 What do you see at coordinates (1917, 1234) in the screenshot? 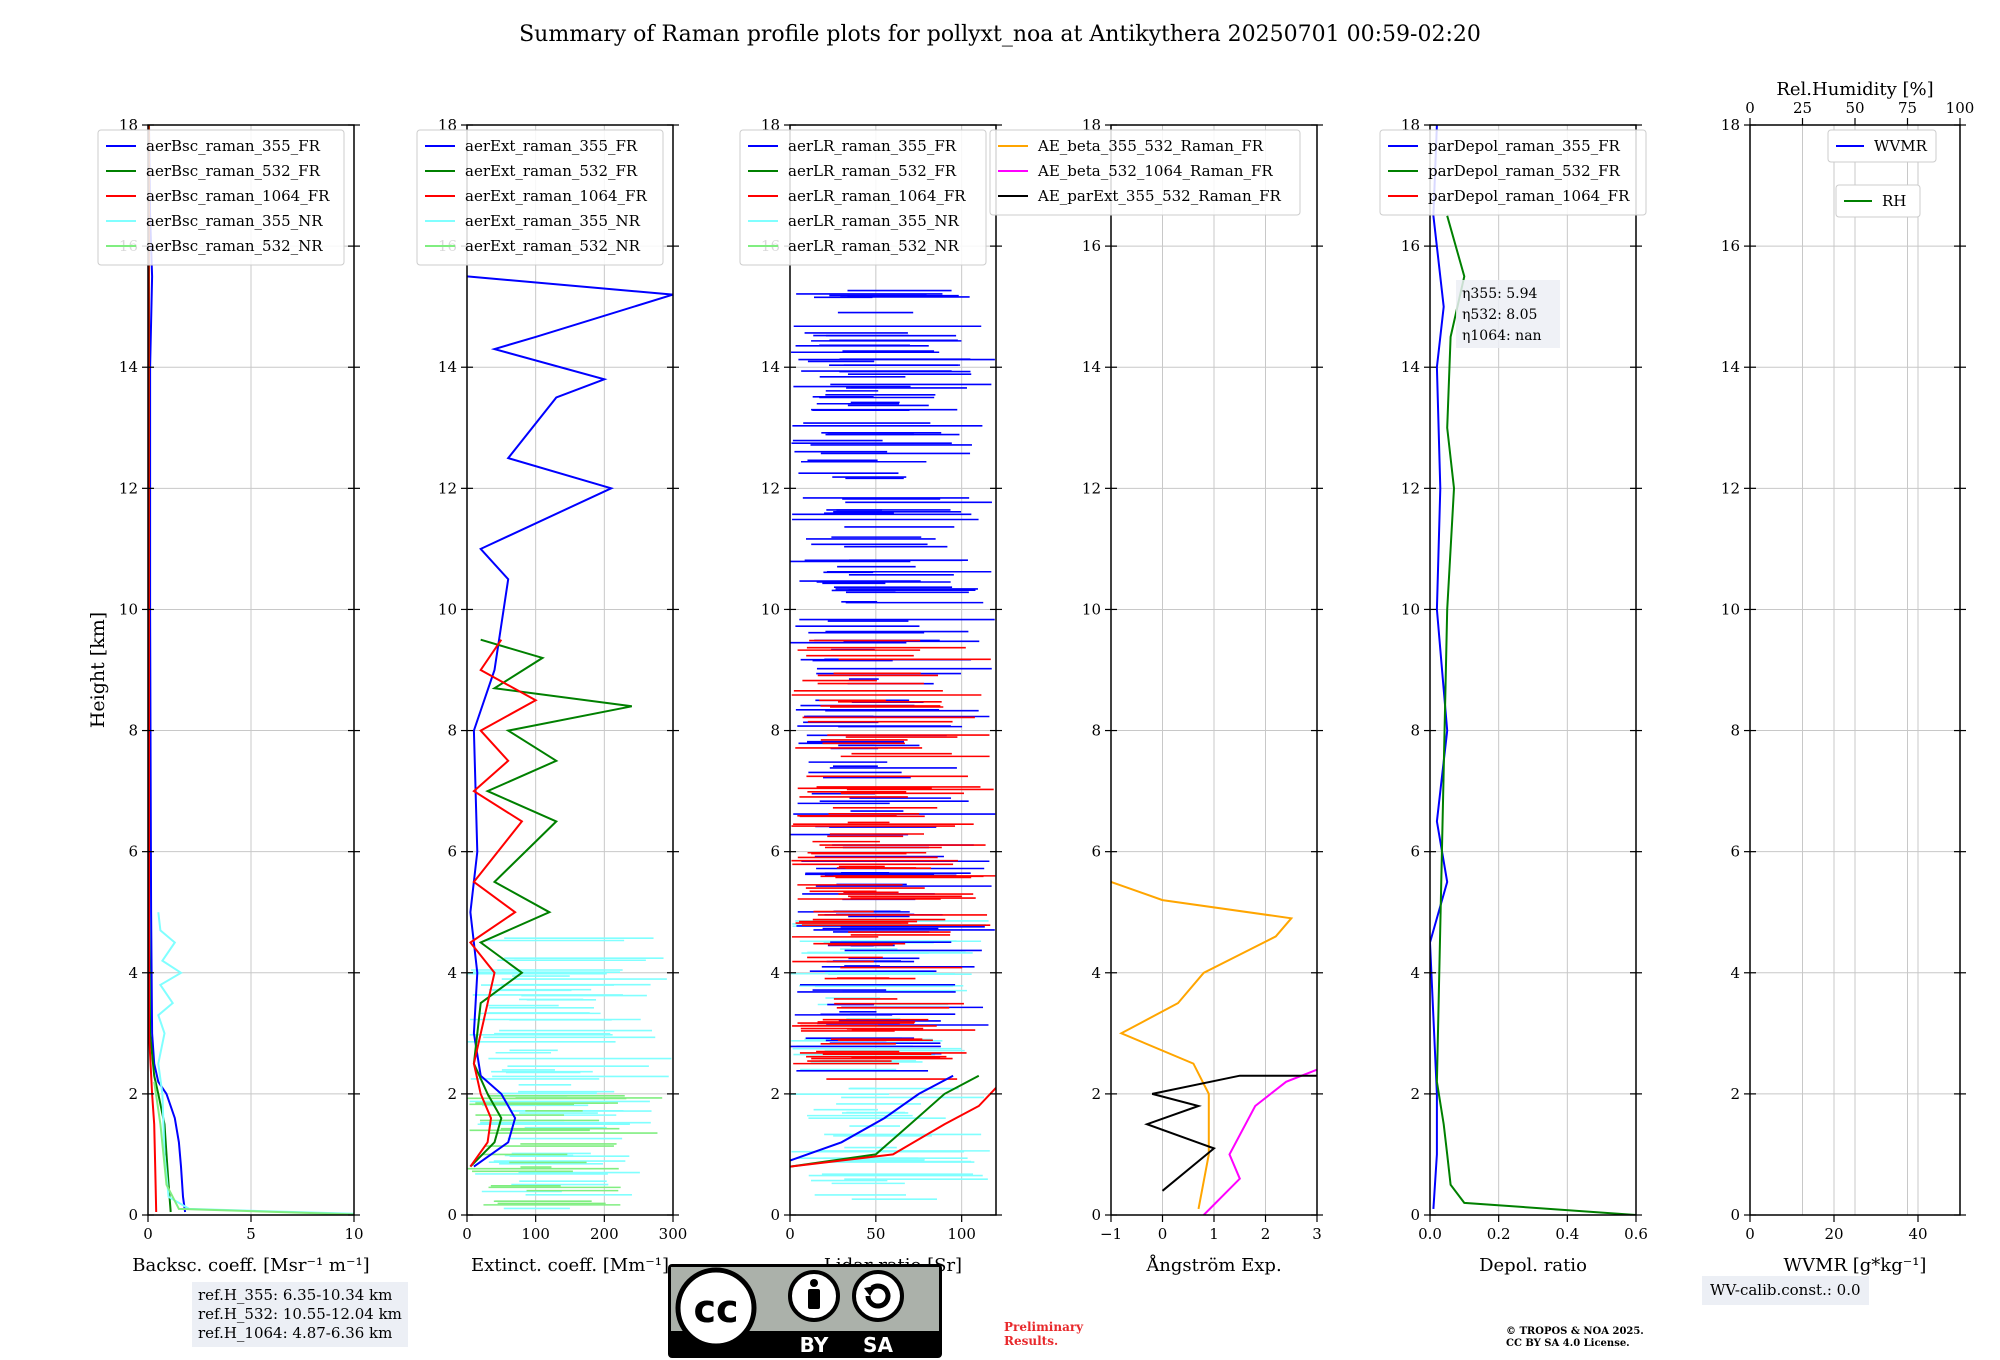
I see `x-tick-label: 40` at bounding box center [1917, 1234].